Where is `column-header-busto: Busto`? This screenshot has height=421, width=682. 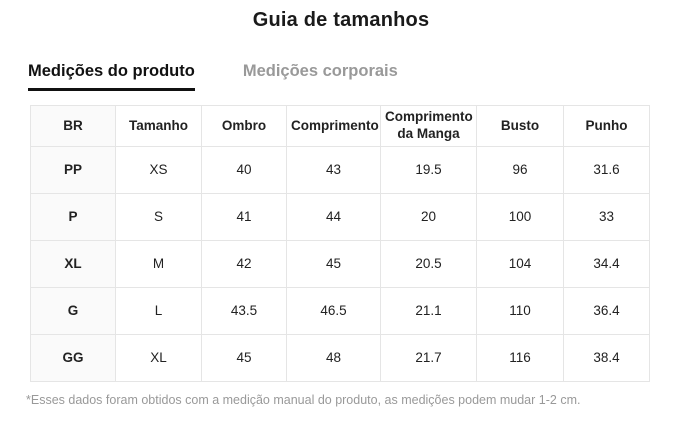
column-header-busto: Busto is located at coordinates (520, 126).